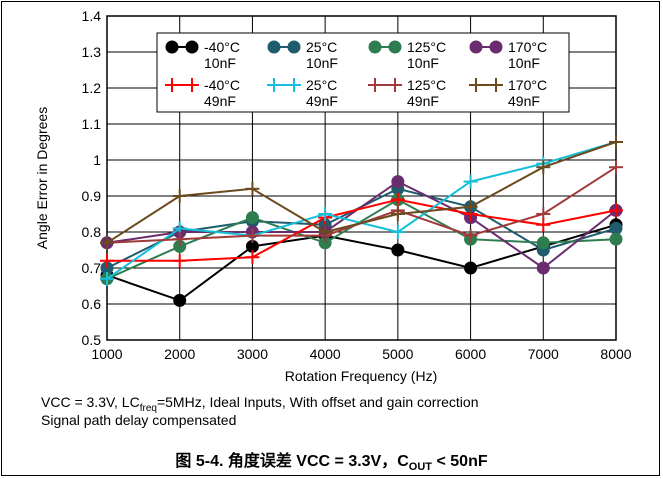 Image resolution: width=663 pixels, height=479 pixels. Describe the element at coordinates (92, 16) in the screenshot. I see `y-tick-label: 1.4` at that location.